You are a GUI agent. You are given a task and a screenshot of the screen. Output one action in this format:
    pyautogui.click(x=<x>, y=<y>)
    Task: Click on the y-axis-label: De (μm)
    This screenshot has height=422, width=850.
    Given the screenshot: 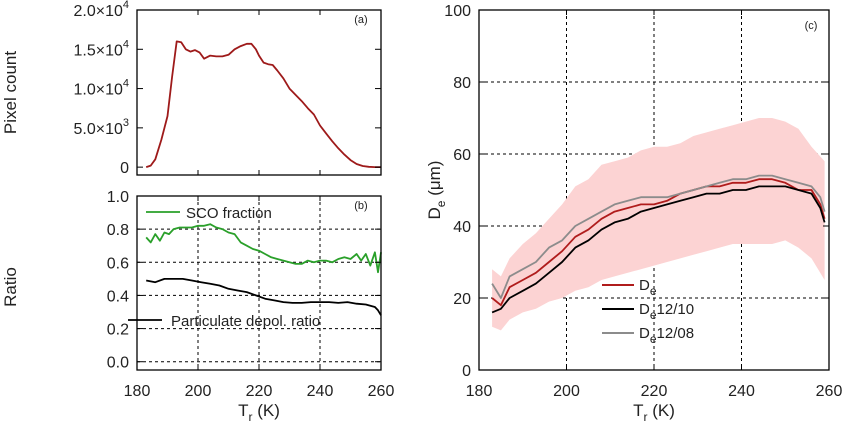 What is the action you would take?
    pyautogui.click(x=436, y=190)
    